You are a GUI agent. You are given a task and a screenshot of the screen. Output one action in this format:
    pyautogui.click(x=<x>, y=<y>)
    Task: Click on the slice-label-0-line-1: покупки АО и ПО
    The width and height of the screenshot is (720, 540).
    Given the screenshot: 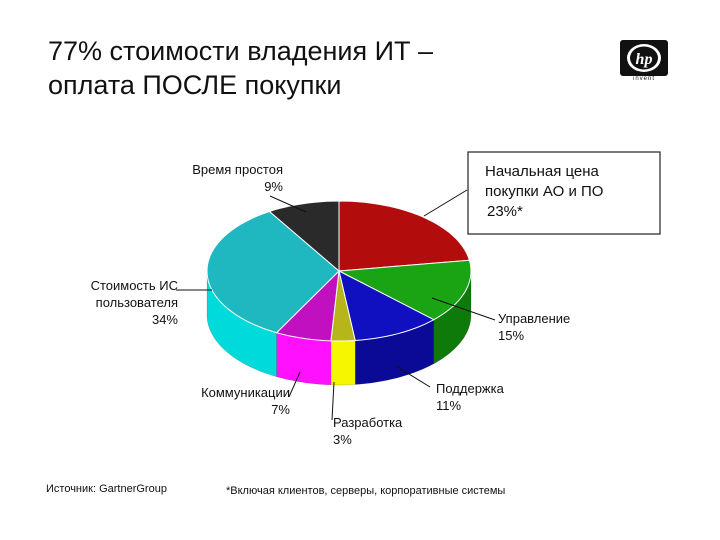 What is the action you would take?
    pyautogui.click(x=544, y=191)
    